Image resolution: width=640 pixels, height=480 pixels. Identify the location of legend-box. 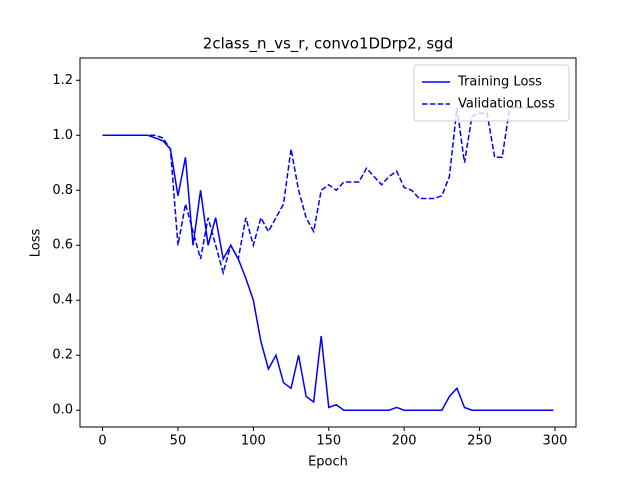
(491, 93).